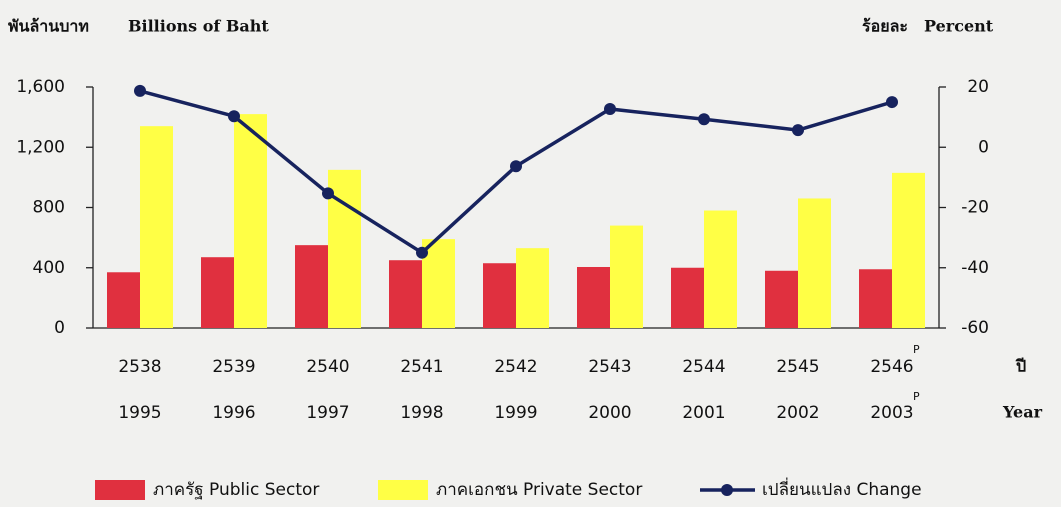 This screenshot has height=507, width=1061. I want to click on x-tick-label-thai: 2540, so click(327, 367).